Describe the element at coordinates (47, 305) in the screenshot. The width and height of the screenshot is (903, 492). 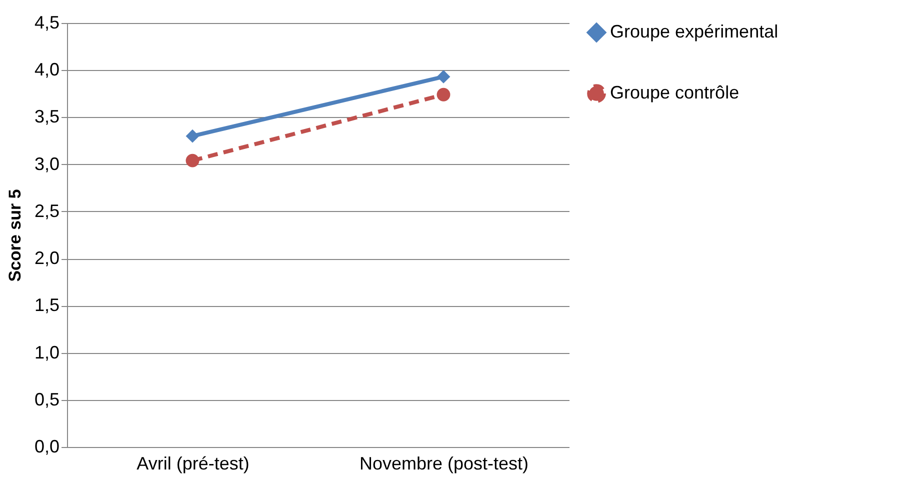
I see `y-tick-label: 1,5` at that location.